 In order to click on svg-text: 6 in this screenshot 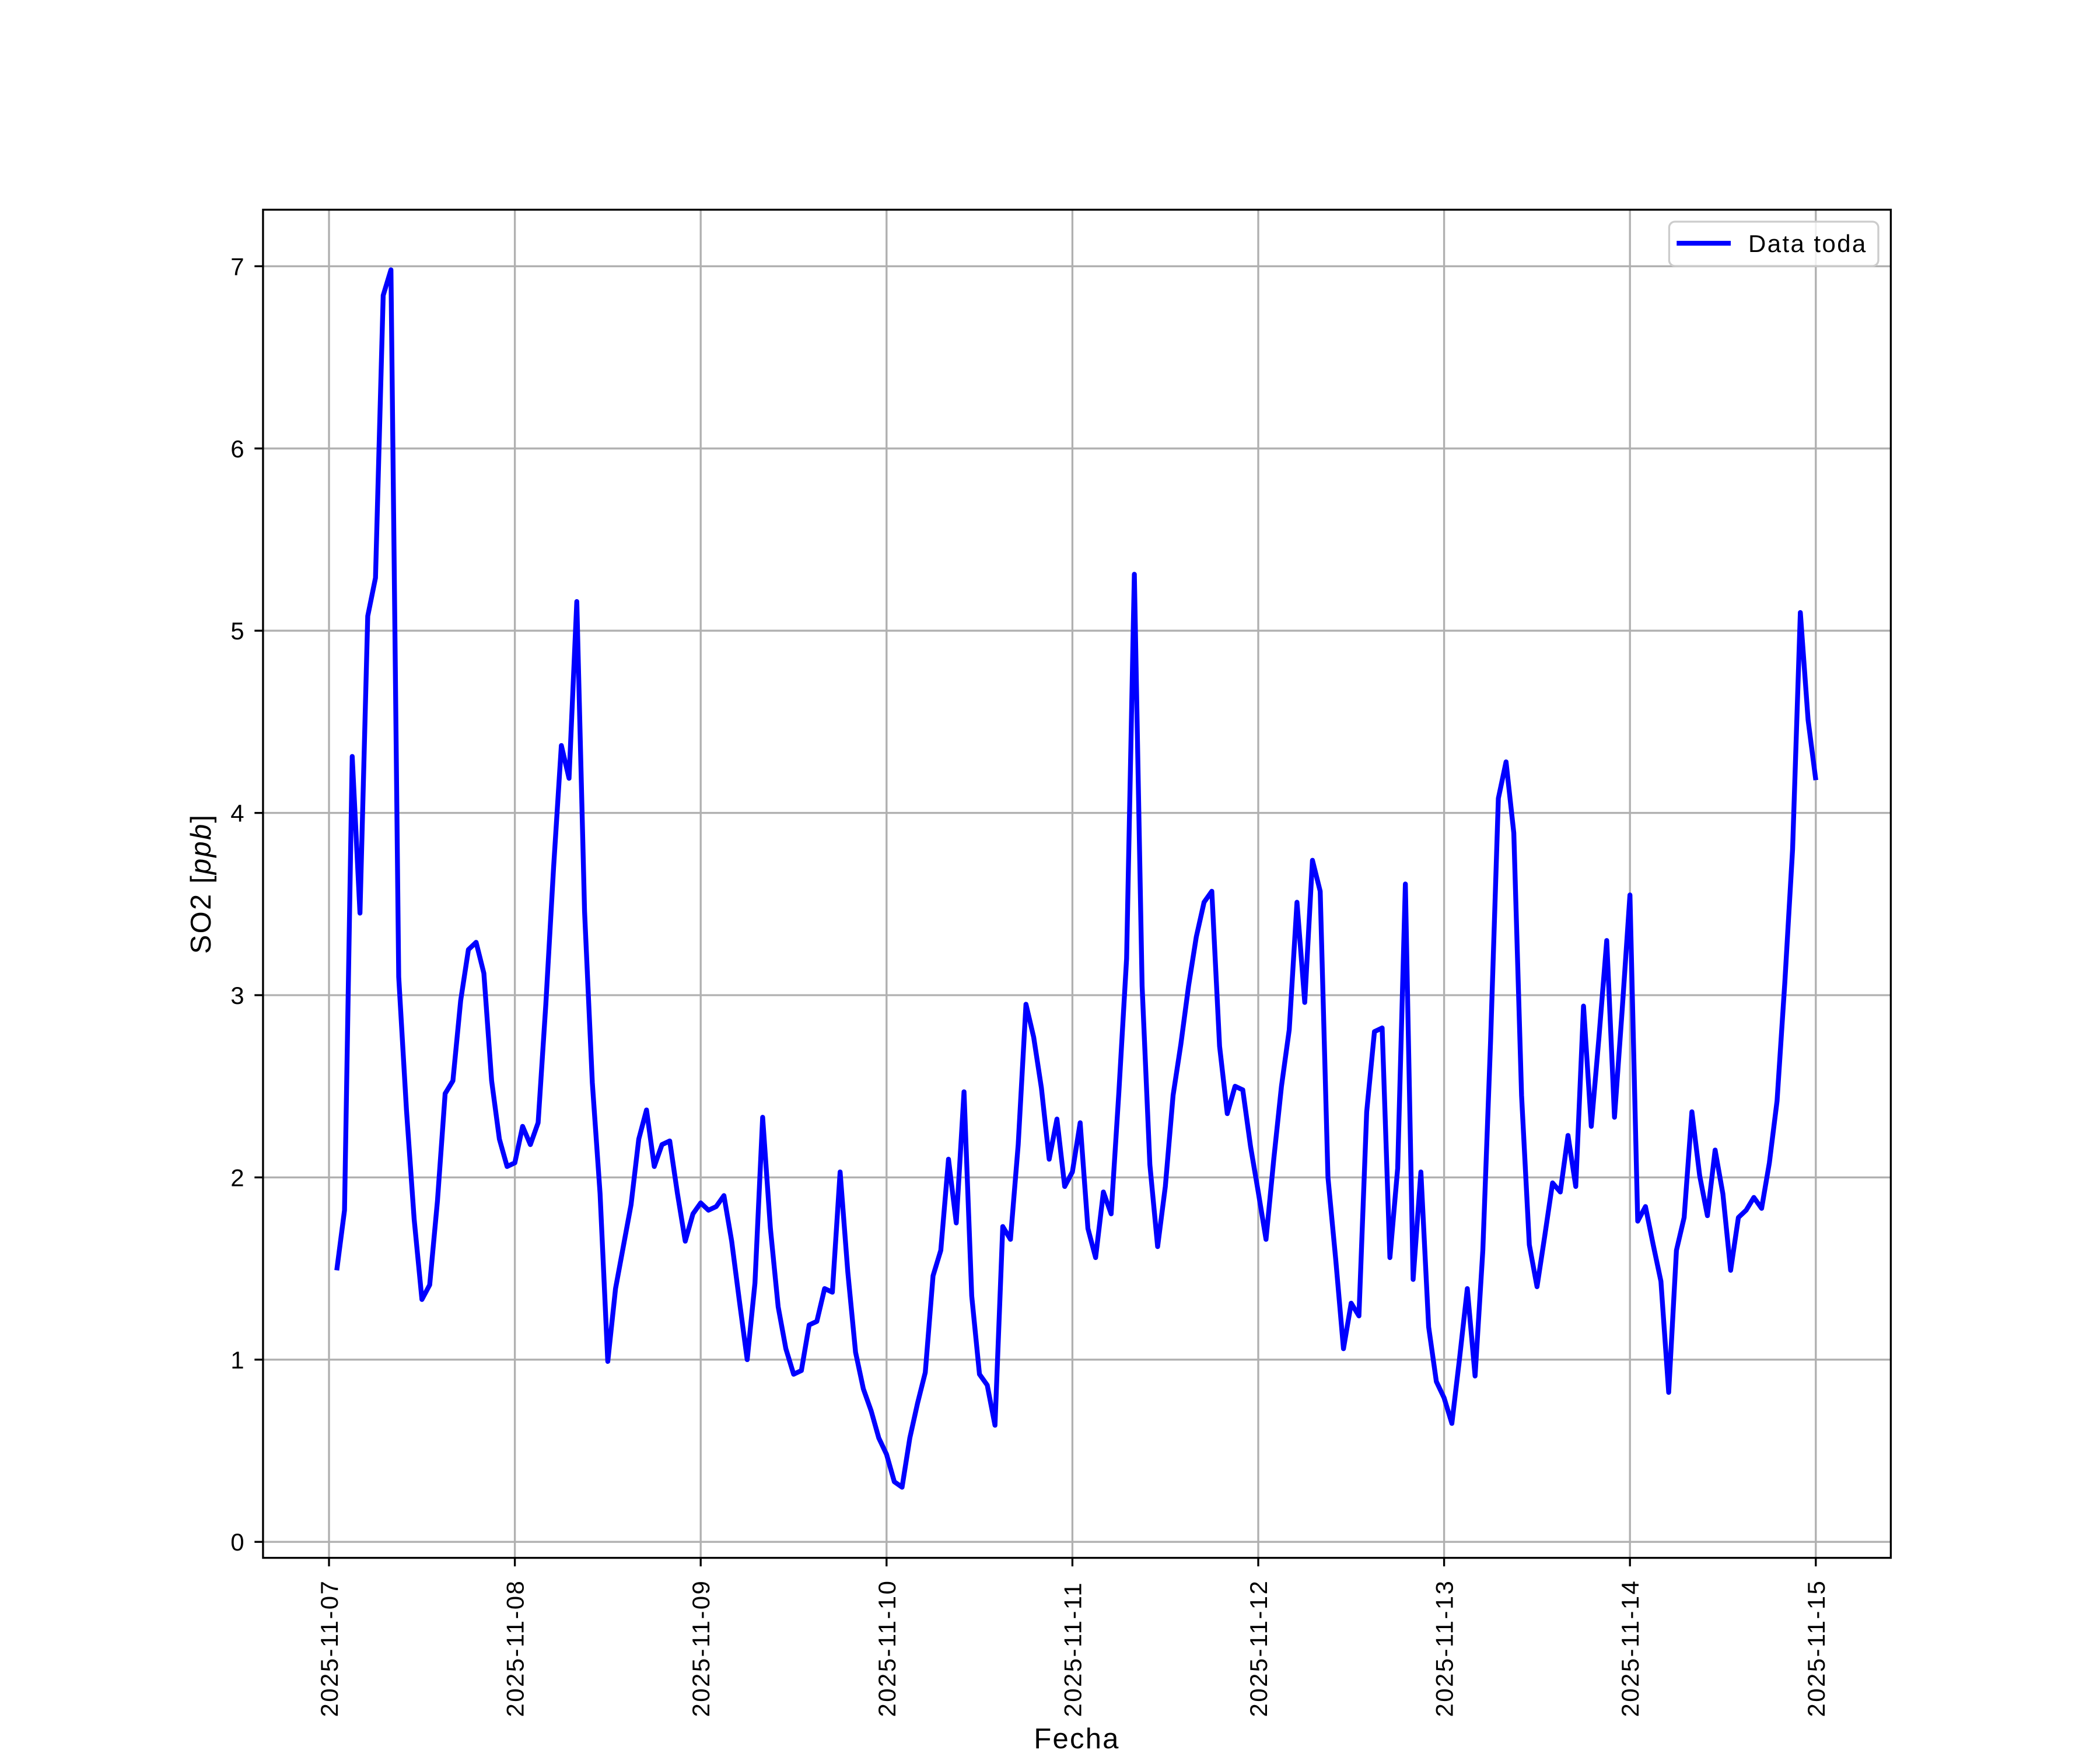, I will do `click(238, 449)`.